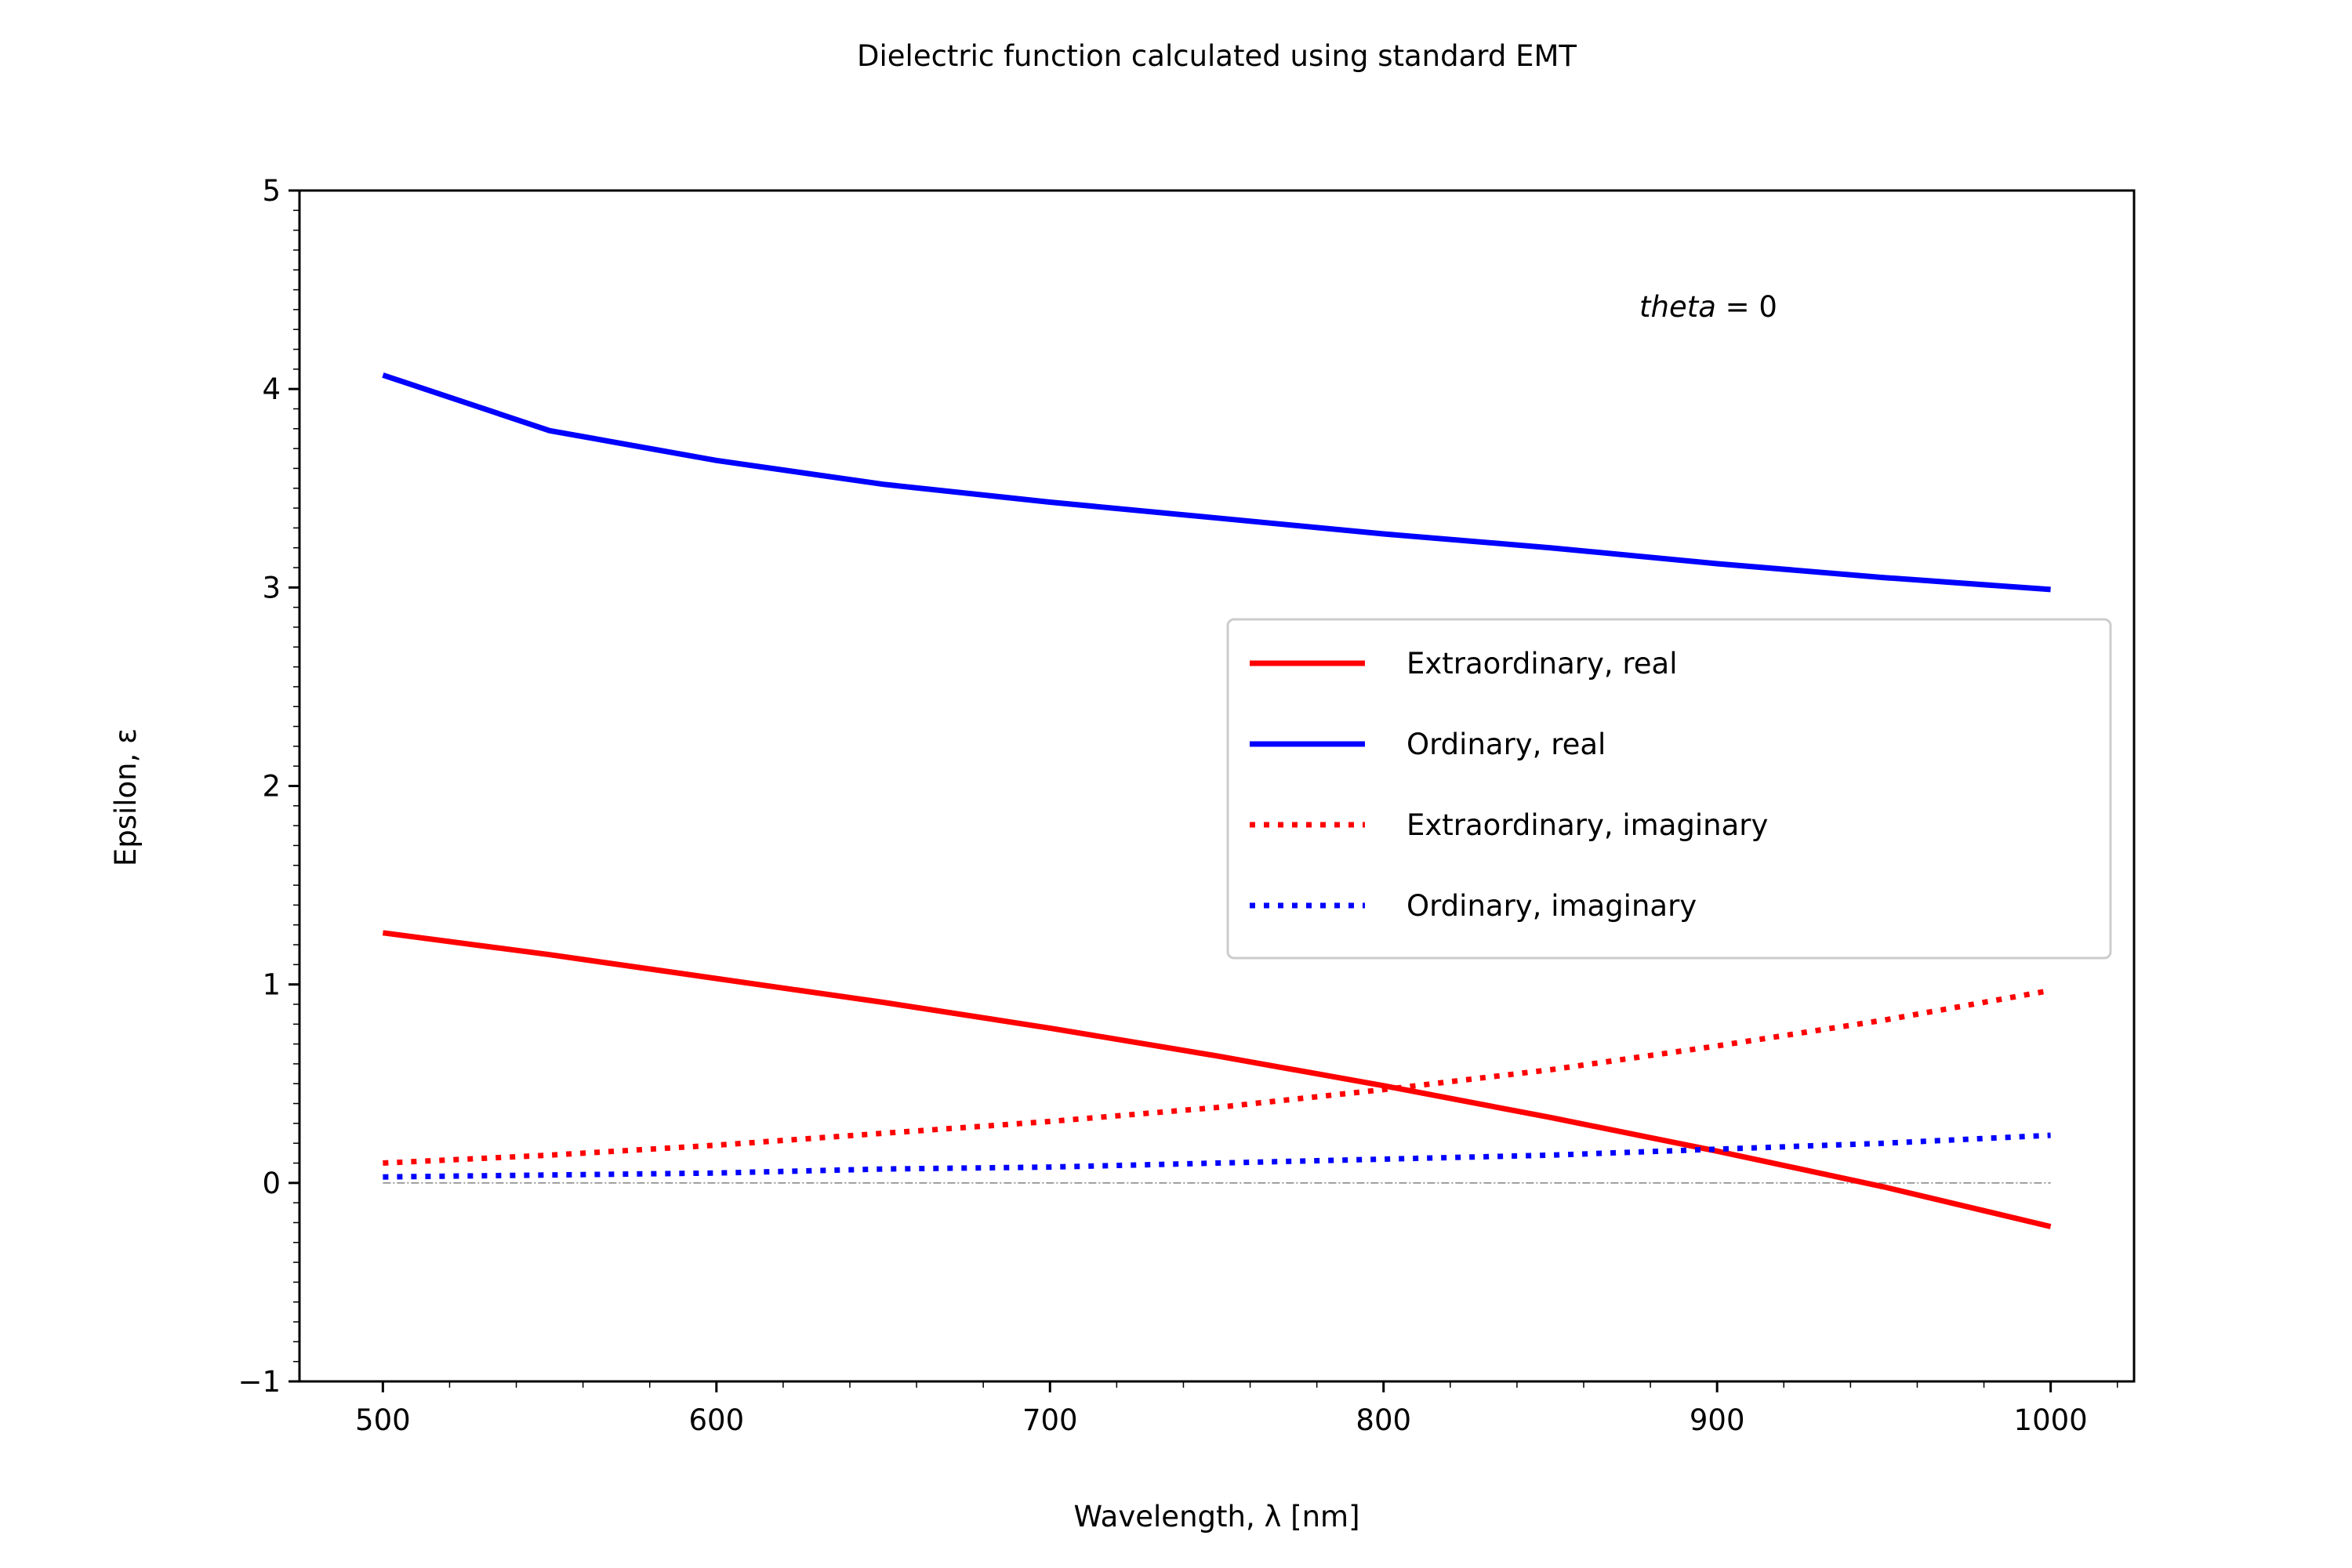  I want to click on x-tick-label-700: 700, so click(1050, 1420).